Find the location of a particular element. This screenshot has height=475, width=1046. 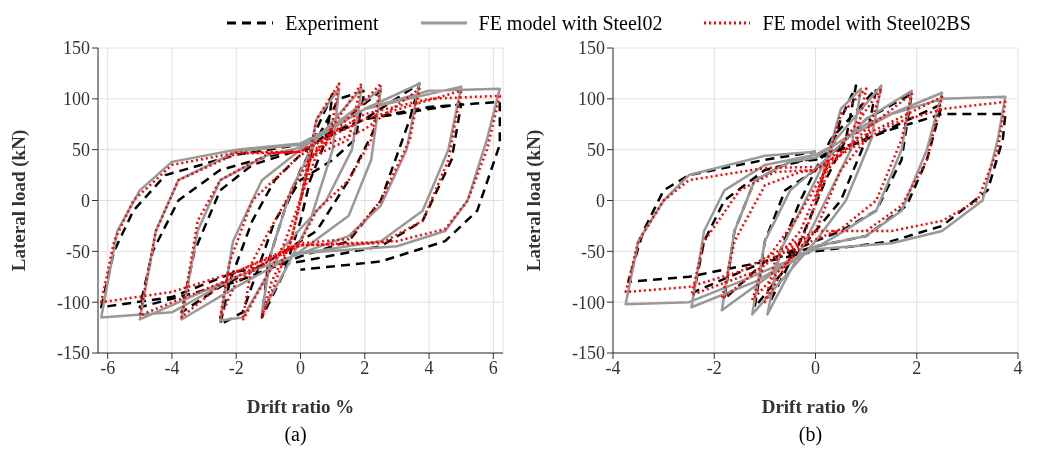

text: (b) is located at coordinates (810, 434).